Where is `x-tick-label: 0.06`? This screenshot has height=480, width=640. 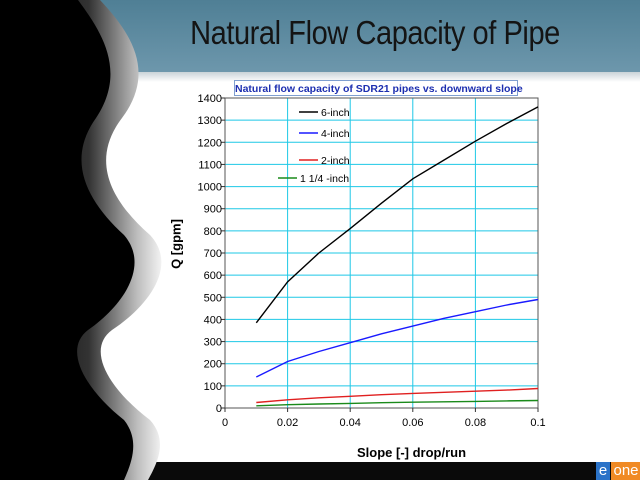 x-tick-label: 0.06 is located at coordinates (412, 423).